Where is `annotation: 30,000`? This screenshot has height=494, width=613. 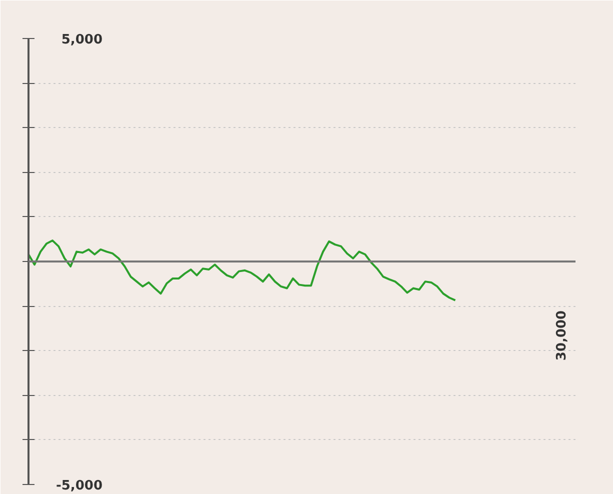 annotation: 30,000 is located at coordinates (562, 335).